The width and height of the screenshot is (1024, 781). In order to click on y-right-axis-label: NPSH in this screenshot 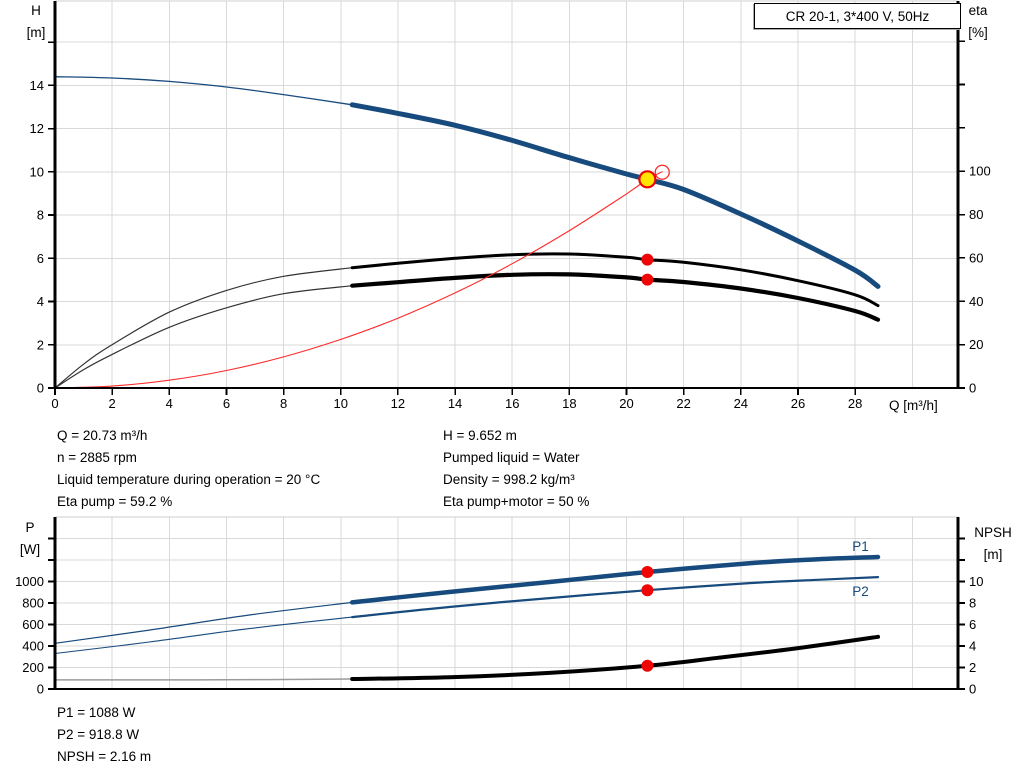, I will do `click(993, 532)`.